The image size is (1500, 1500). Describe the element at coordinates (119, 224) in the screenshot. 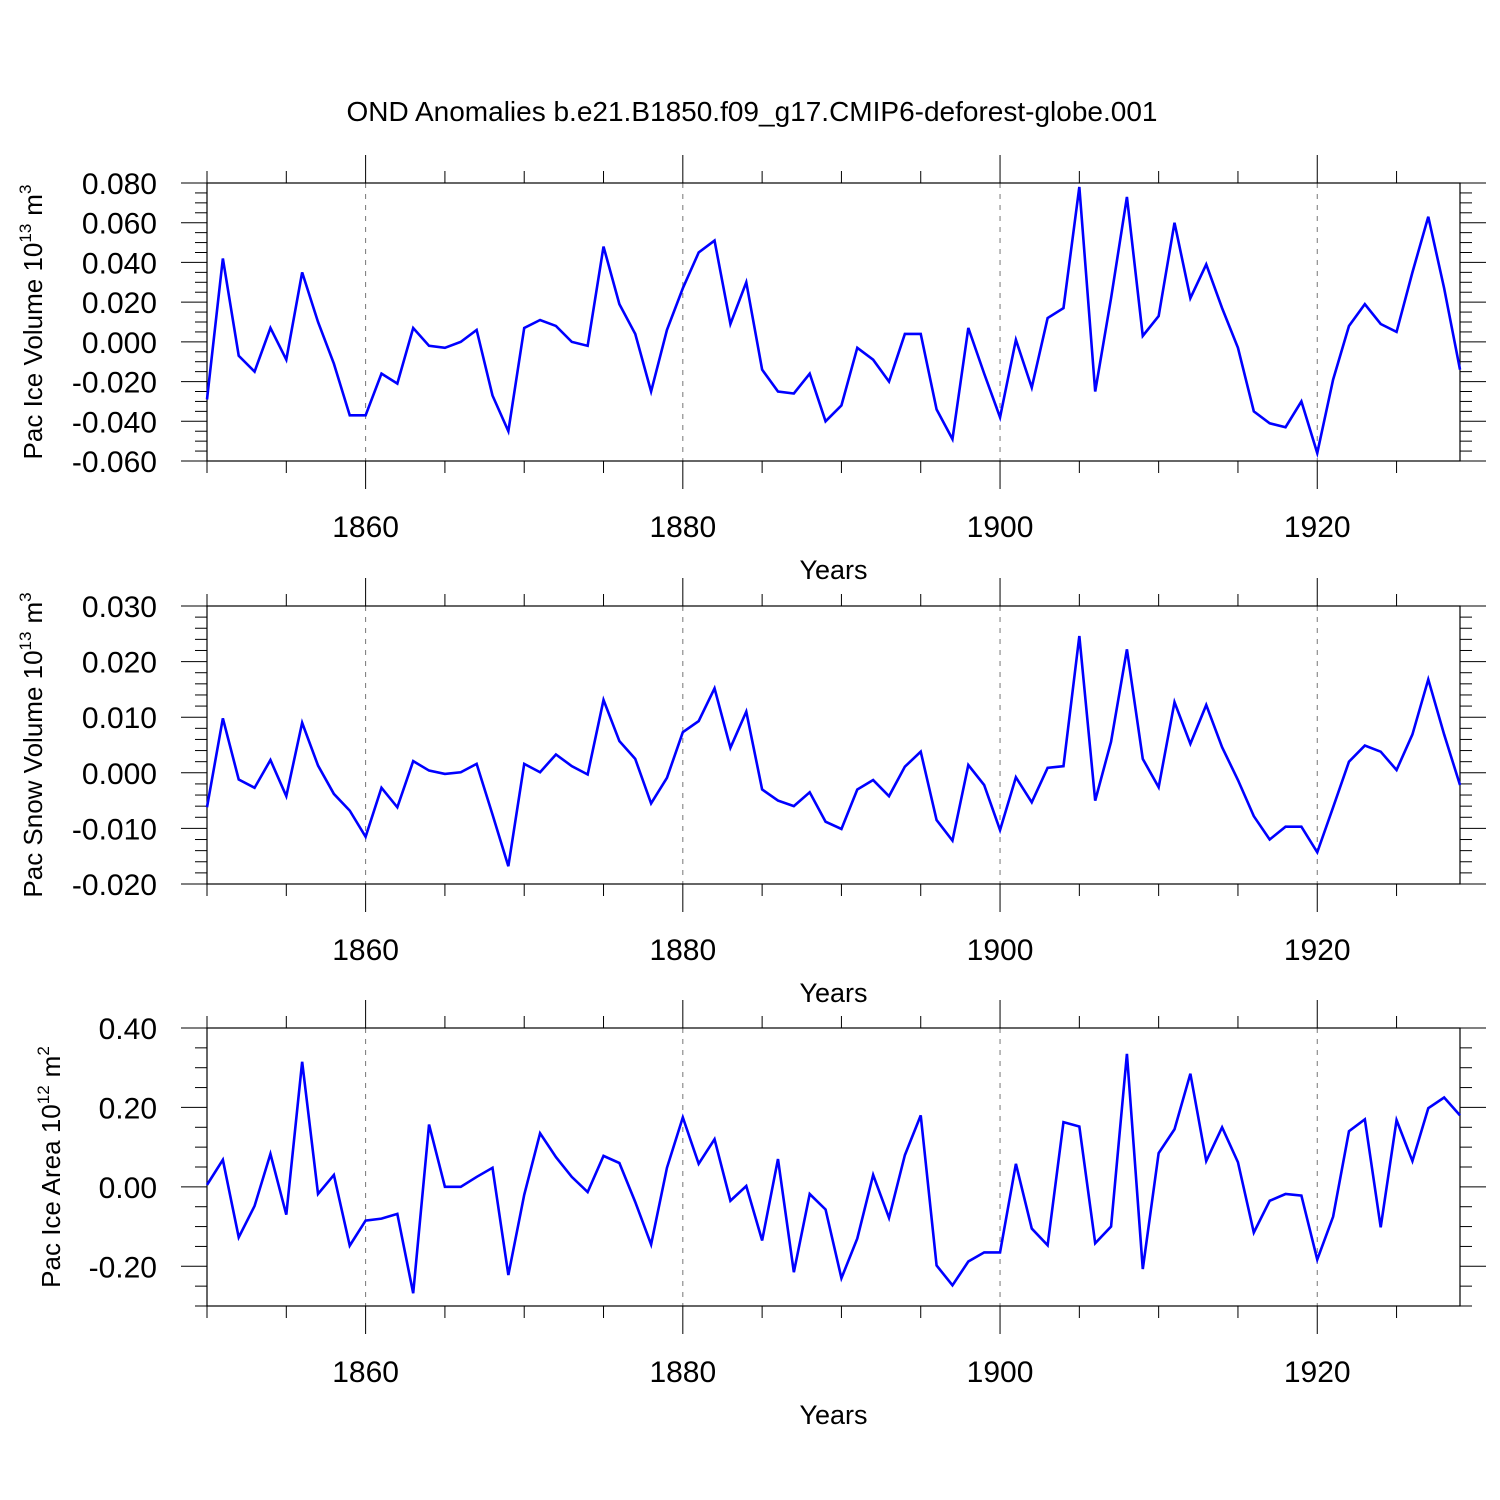

I see `y-tick-label: 0.060` at that location.